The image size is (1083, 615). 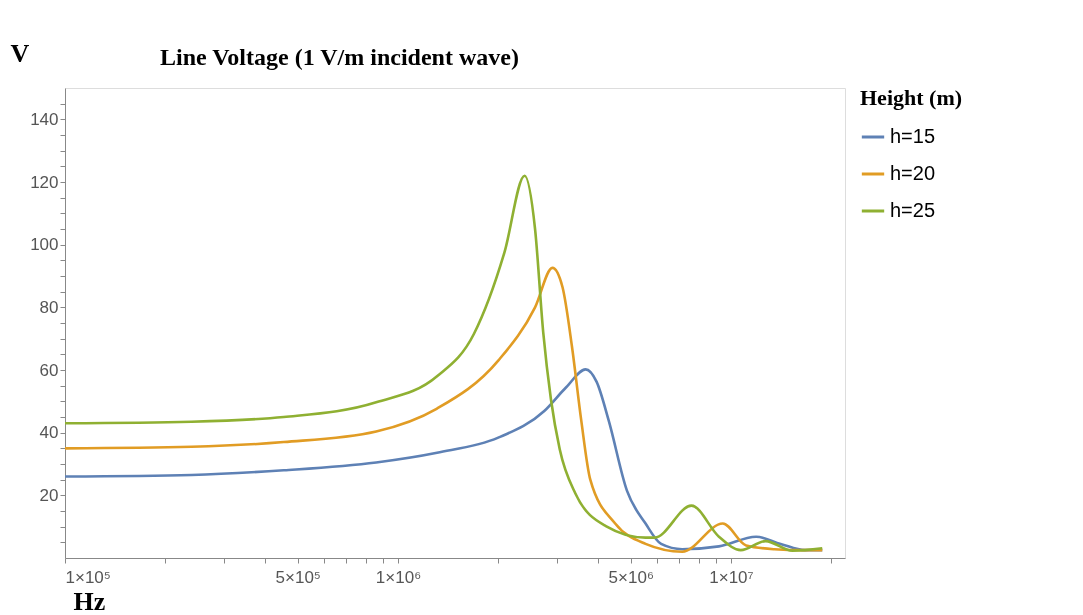 I want to click on chart-title: Line Voltage (1 V/m incident wave), so click(x=339, y=57).